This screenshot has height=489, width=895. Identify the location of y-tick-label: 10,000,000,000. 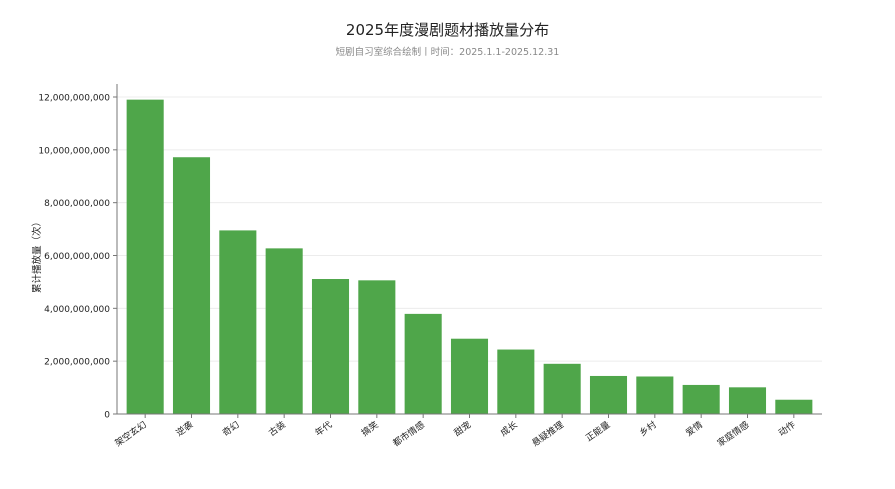
(74, 151).